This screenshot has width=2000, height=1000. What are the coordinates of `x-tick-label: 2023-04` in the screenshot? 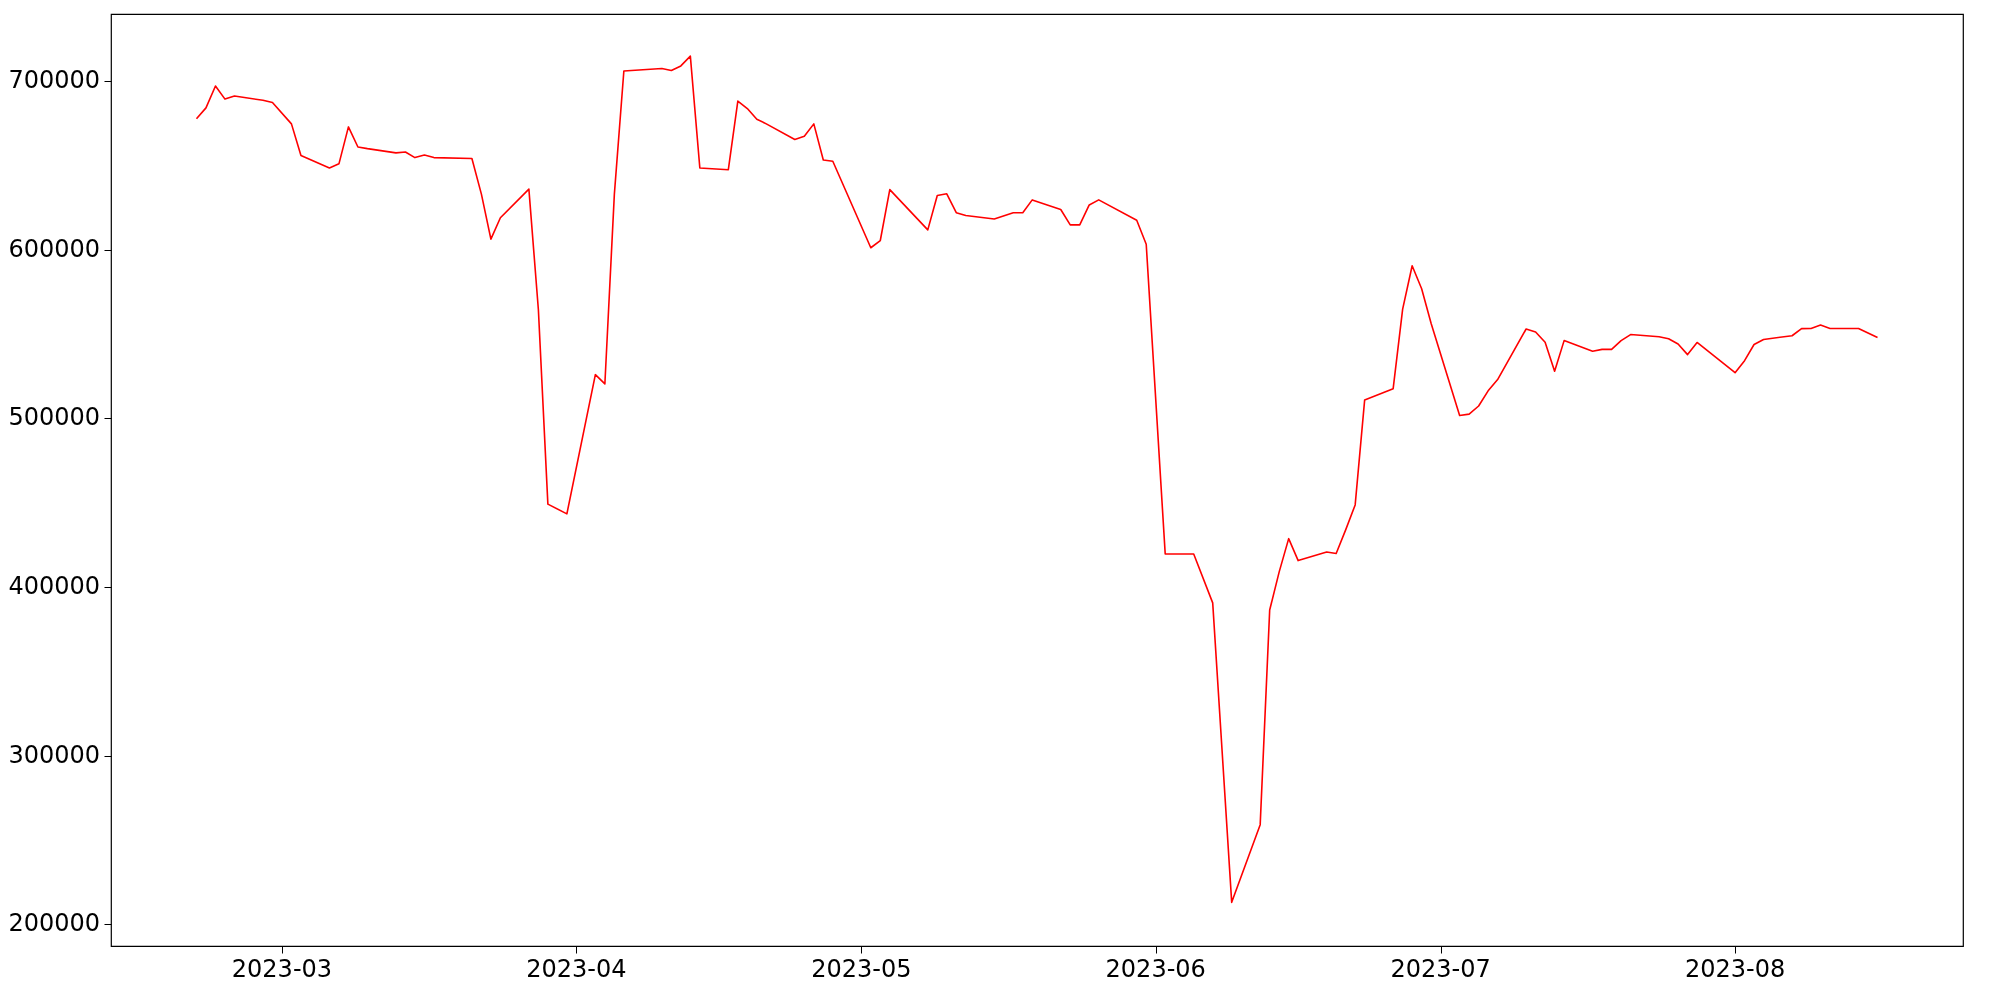 It's located at (576, 969).